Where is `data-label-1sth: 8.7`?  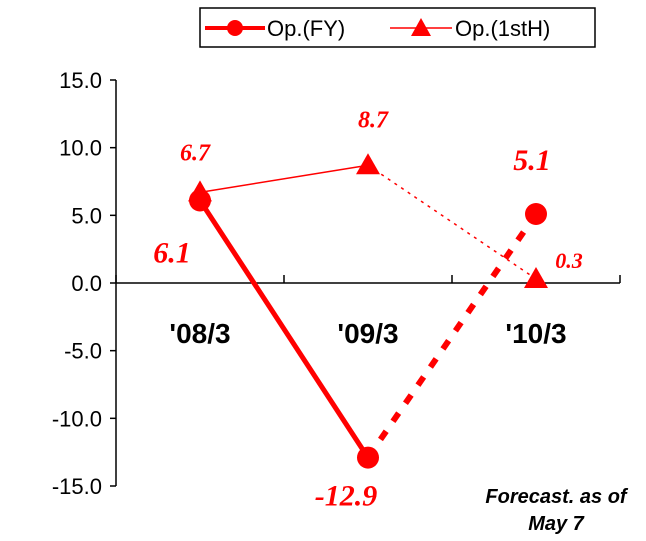
data-label-1sth: 8.7 is located at coordinates (373, 120).